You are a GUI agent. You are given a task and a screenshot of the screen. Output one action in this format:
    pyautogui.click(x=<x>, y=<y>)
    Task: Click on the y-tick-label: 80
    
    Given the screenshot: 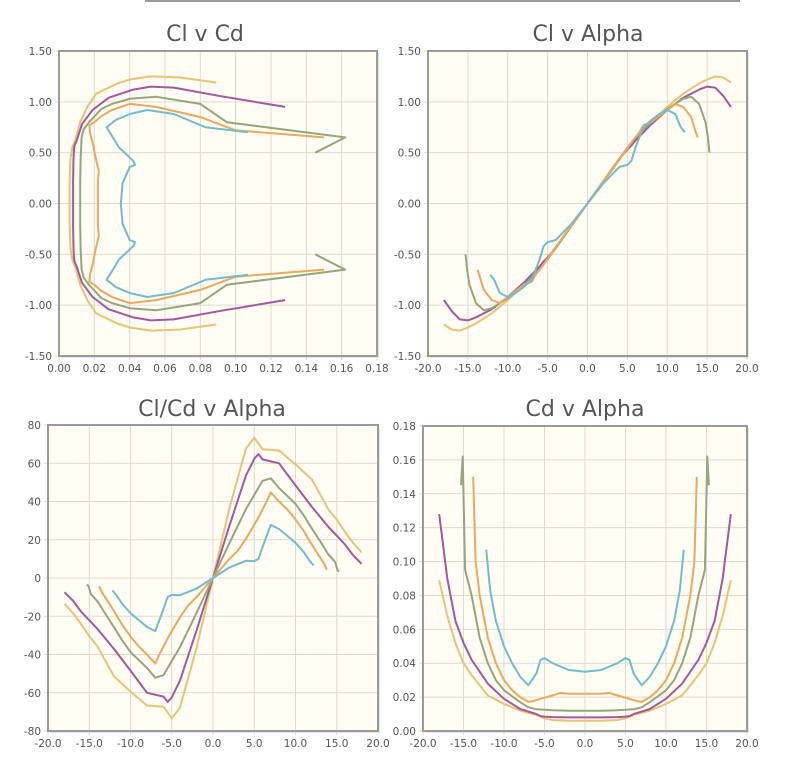 What is the action you would take?
    pyautogui.click(x=34, y=426)
    